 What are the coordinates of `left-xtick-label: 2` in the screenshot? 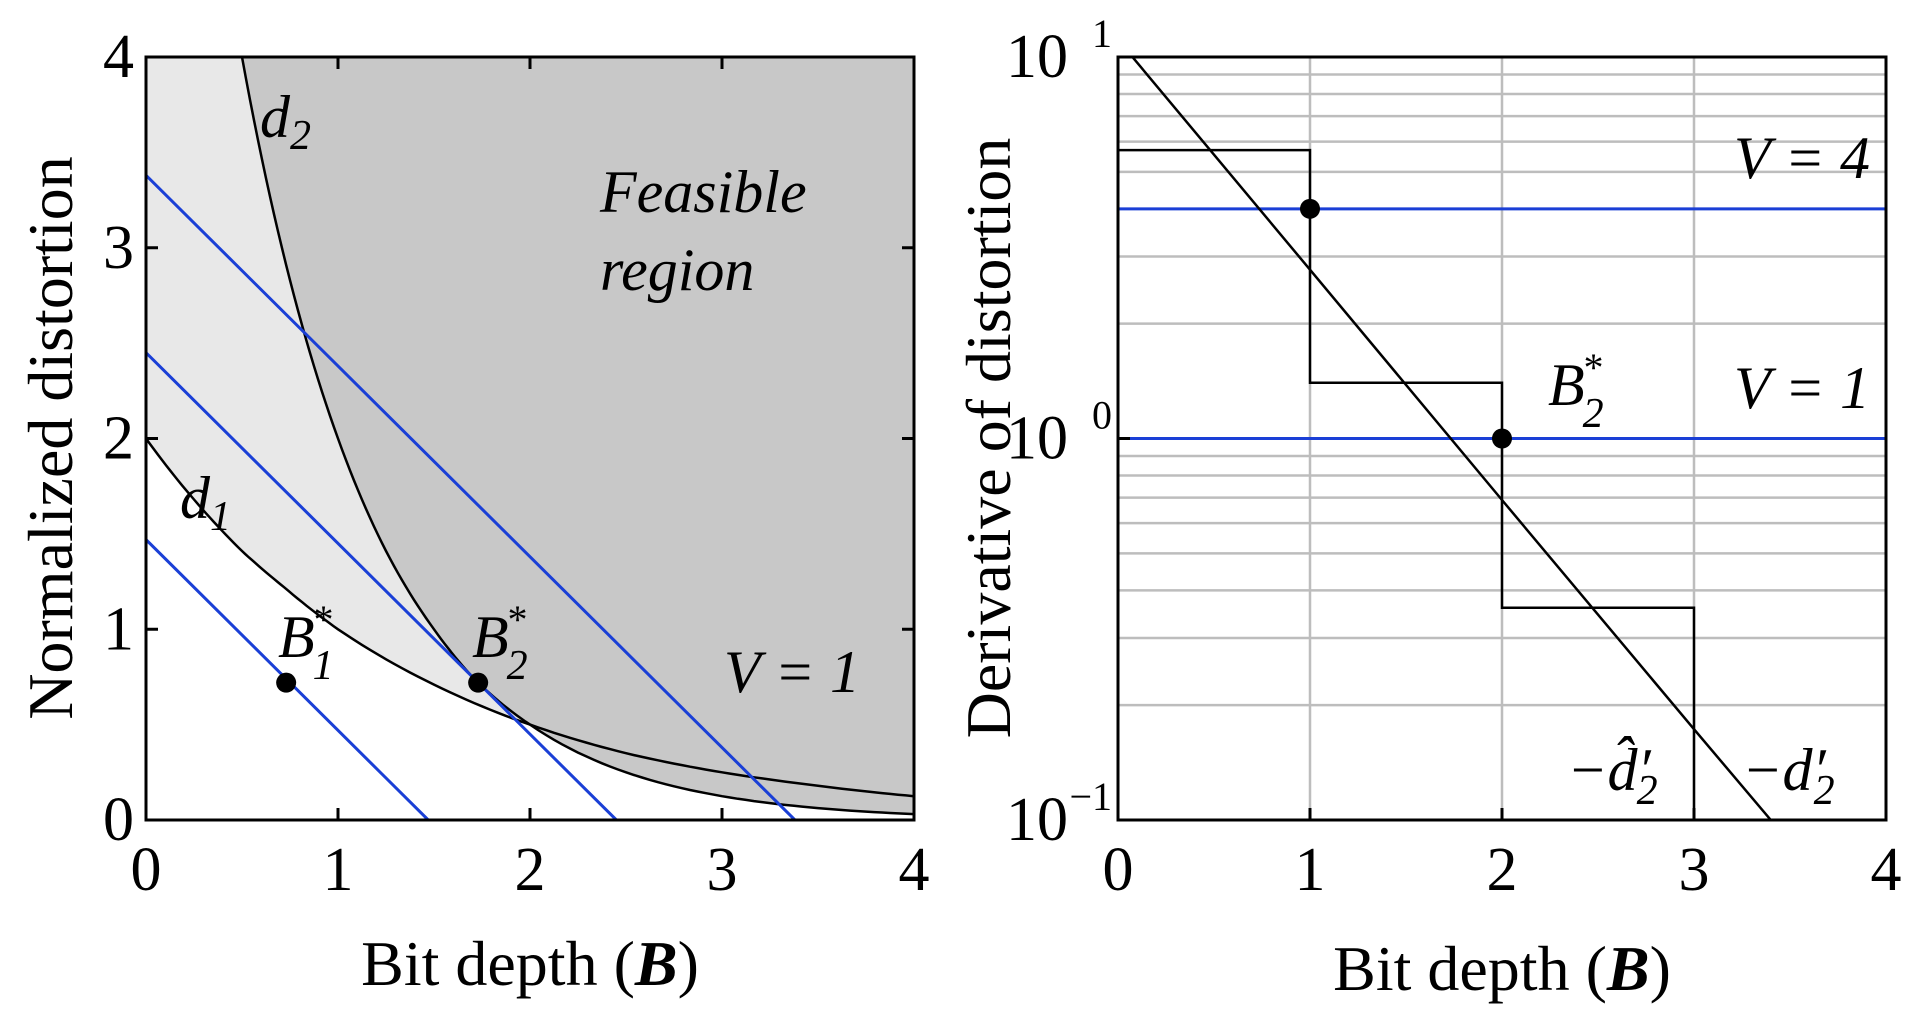 It's located at (530, 870).